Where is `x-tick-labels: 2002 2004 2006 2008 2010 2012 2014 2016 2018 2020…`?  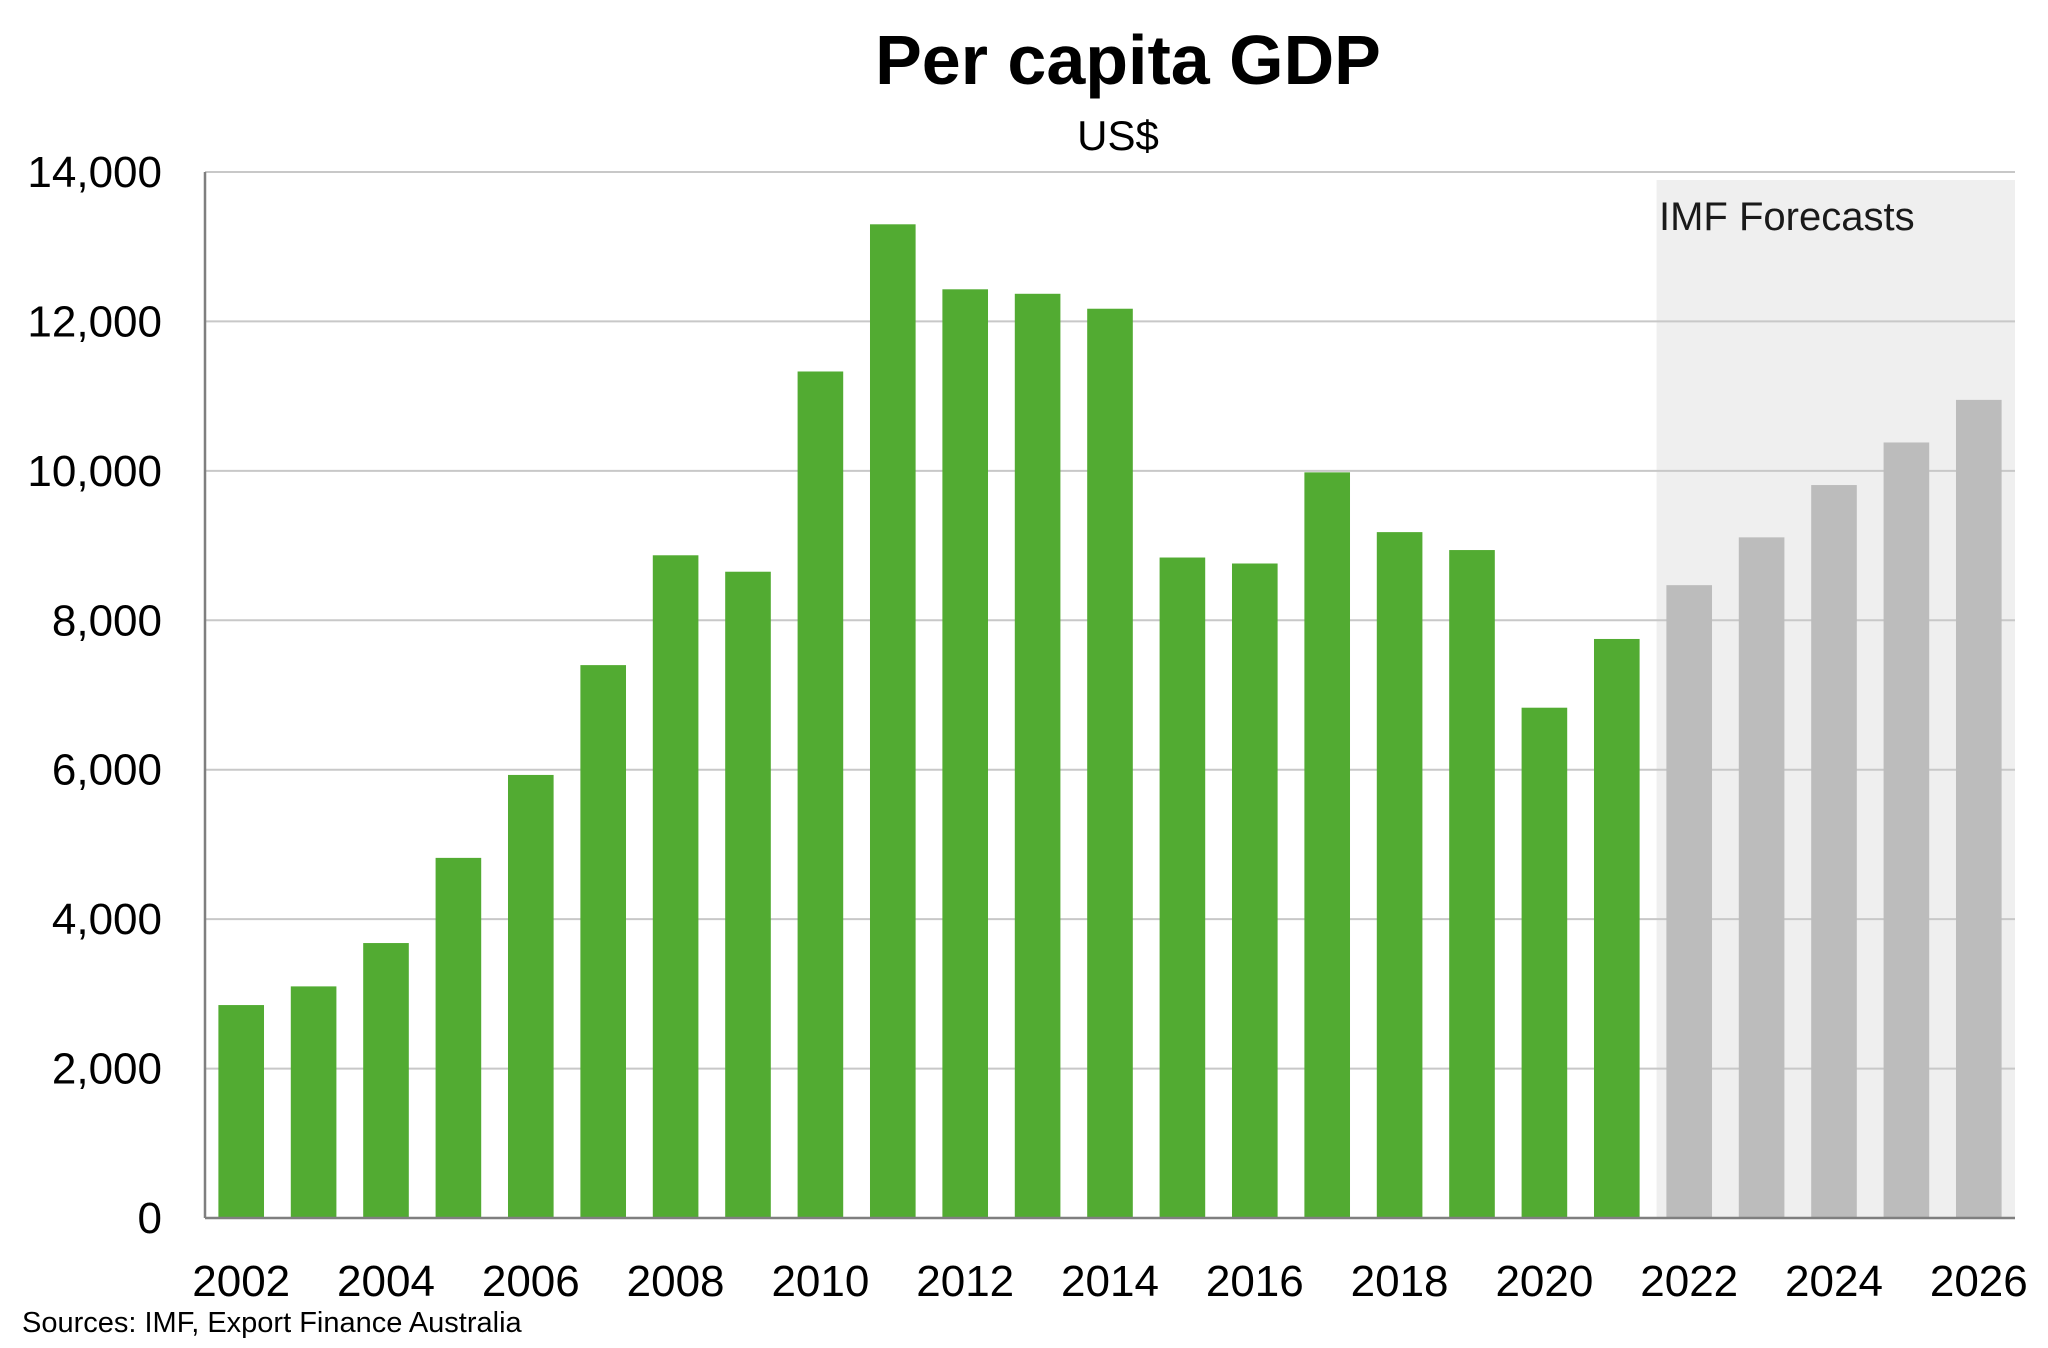
x-tick-labels: 2002 2004 2006 2008 2010 2012 2014 2016 2018 2020… is located at coordinates (1109, 1281).